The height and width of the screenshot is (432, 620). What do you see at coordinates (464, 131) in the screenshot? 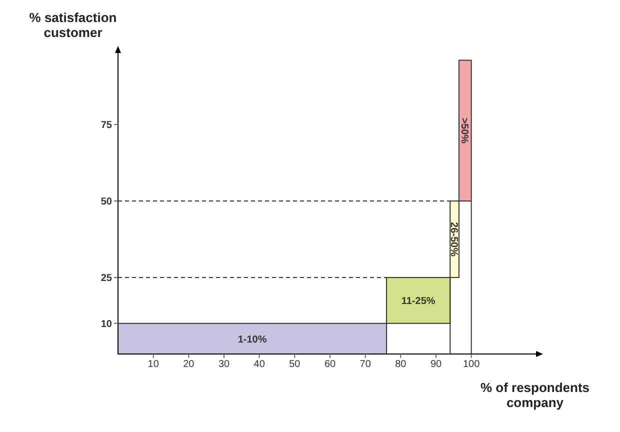
I see `category-label: >50%` at bounding box center [464, 131].